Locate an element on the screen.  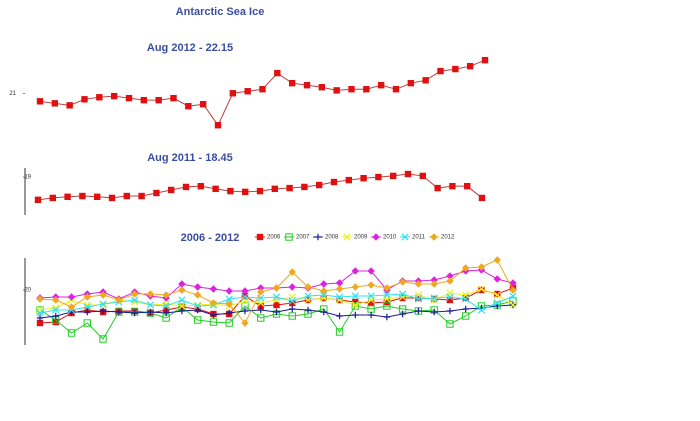
page-title: Antarctic Sea Ice is located at coordinates (220, 12).